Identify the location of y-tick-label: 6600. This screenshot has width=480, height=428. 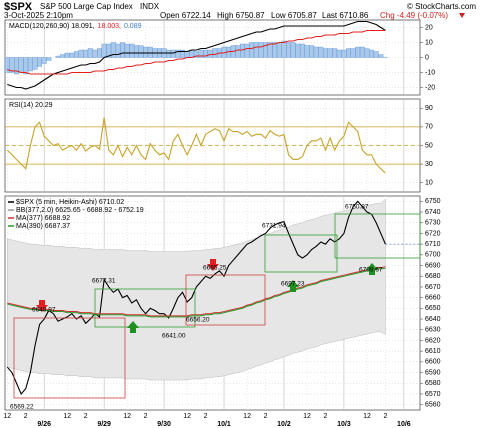
(433, 362).